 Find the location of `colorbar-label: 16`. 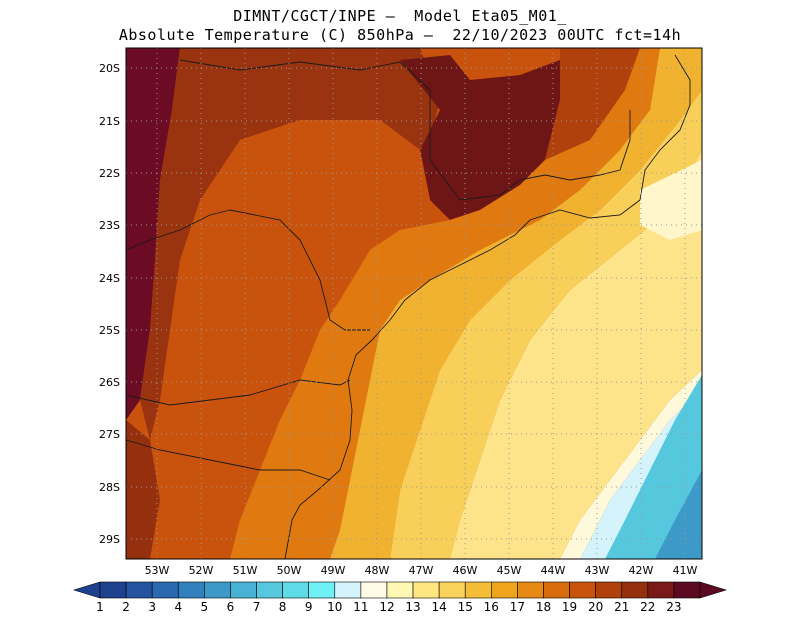

colorbar-label: 16 is located at coordinates (491, 607).